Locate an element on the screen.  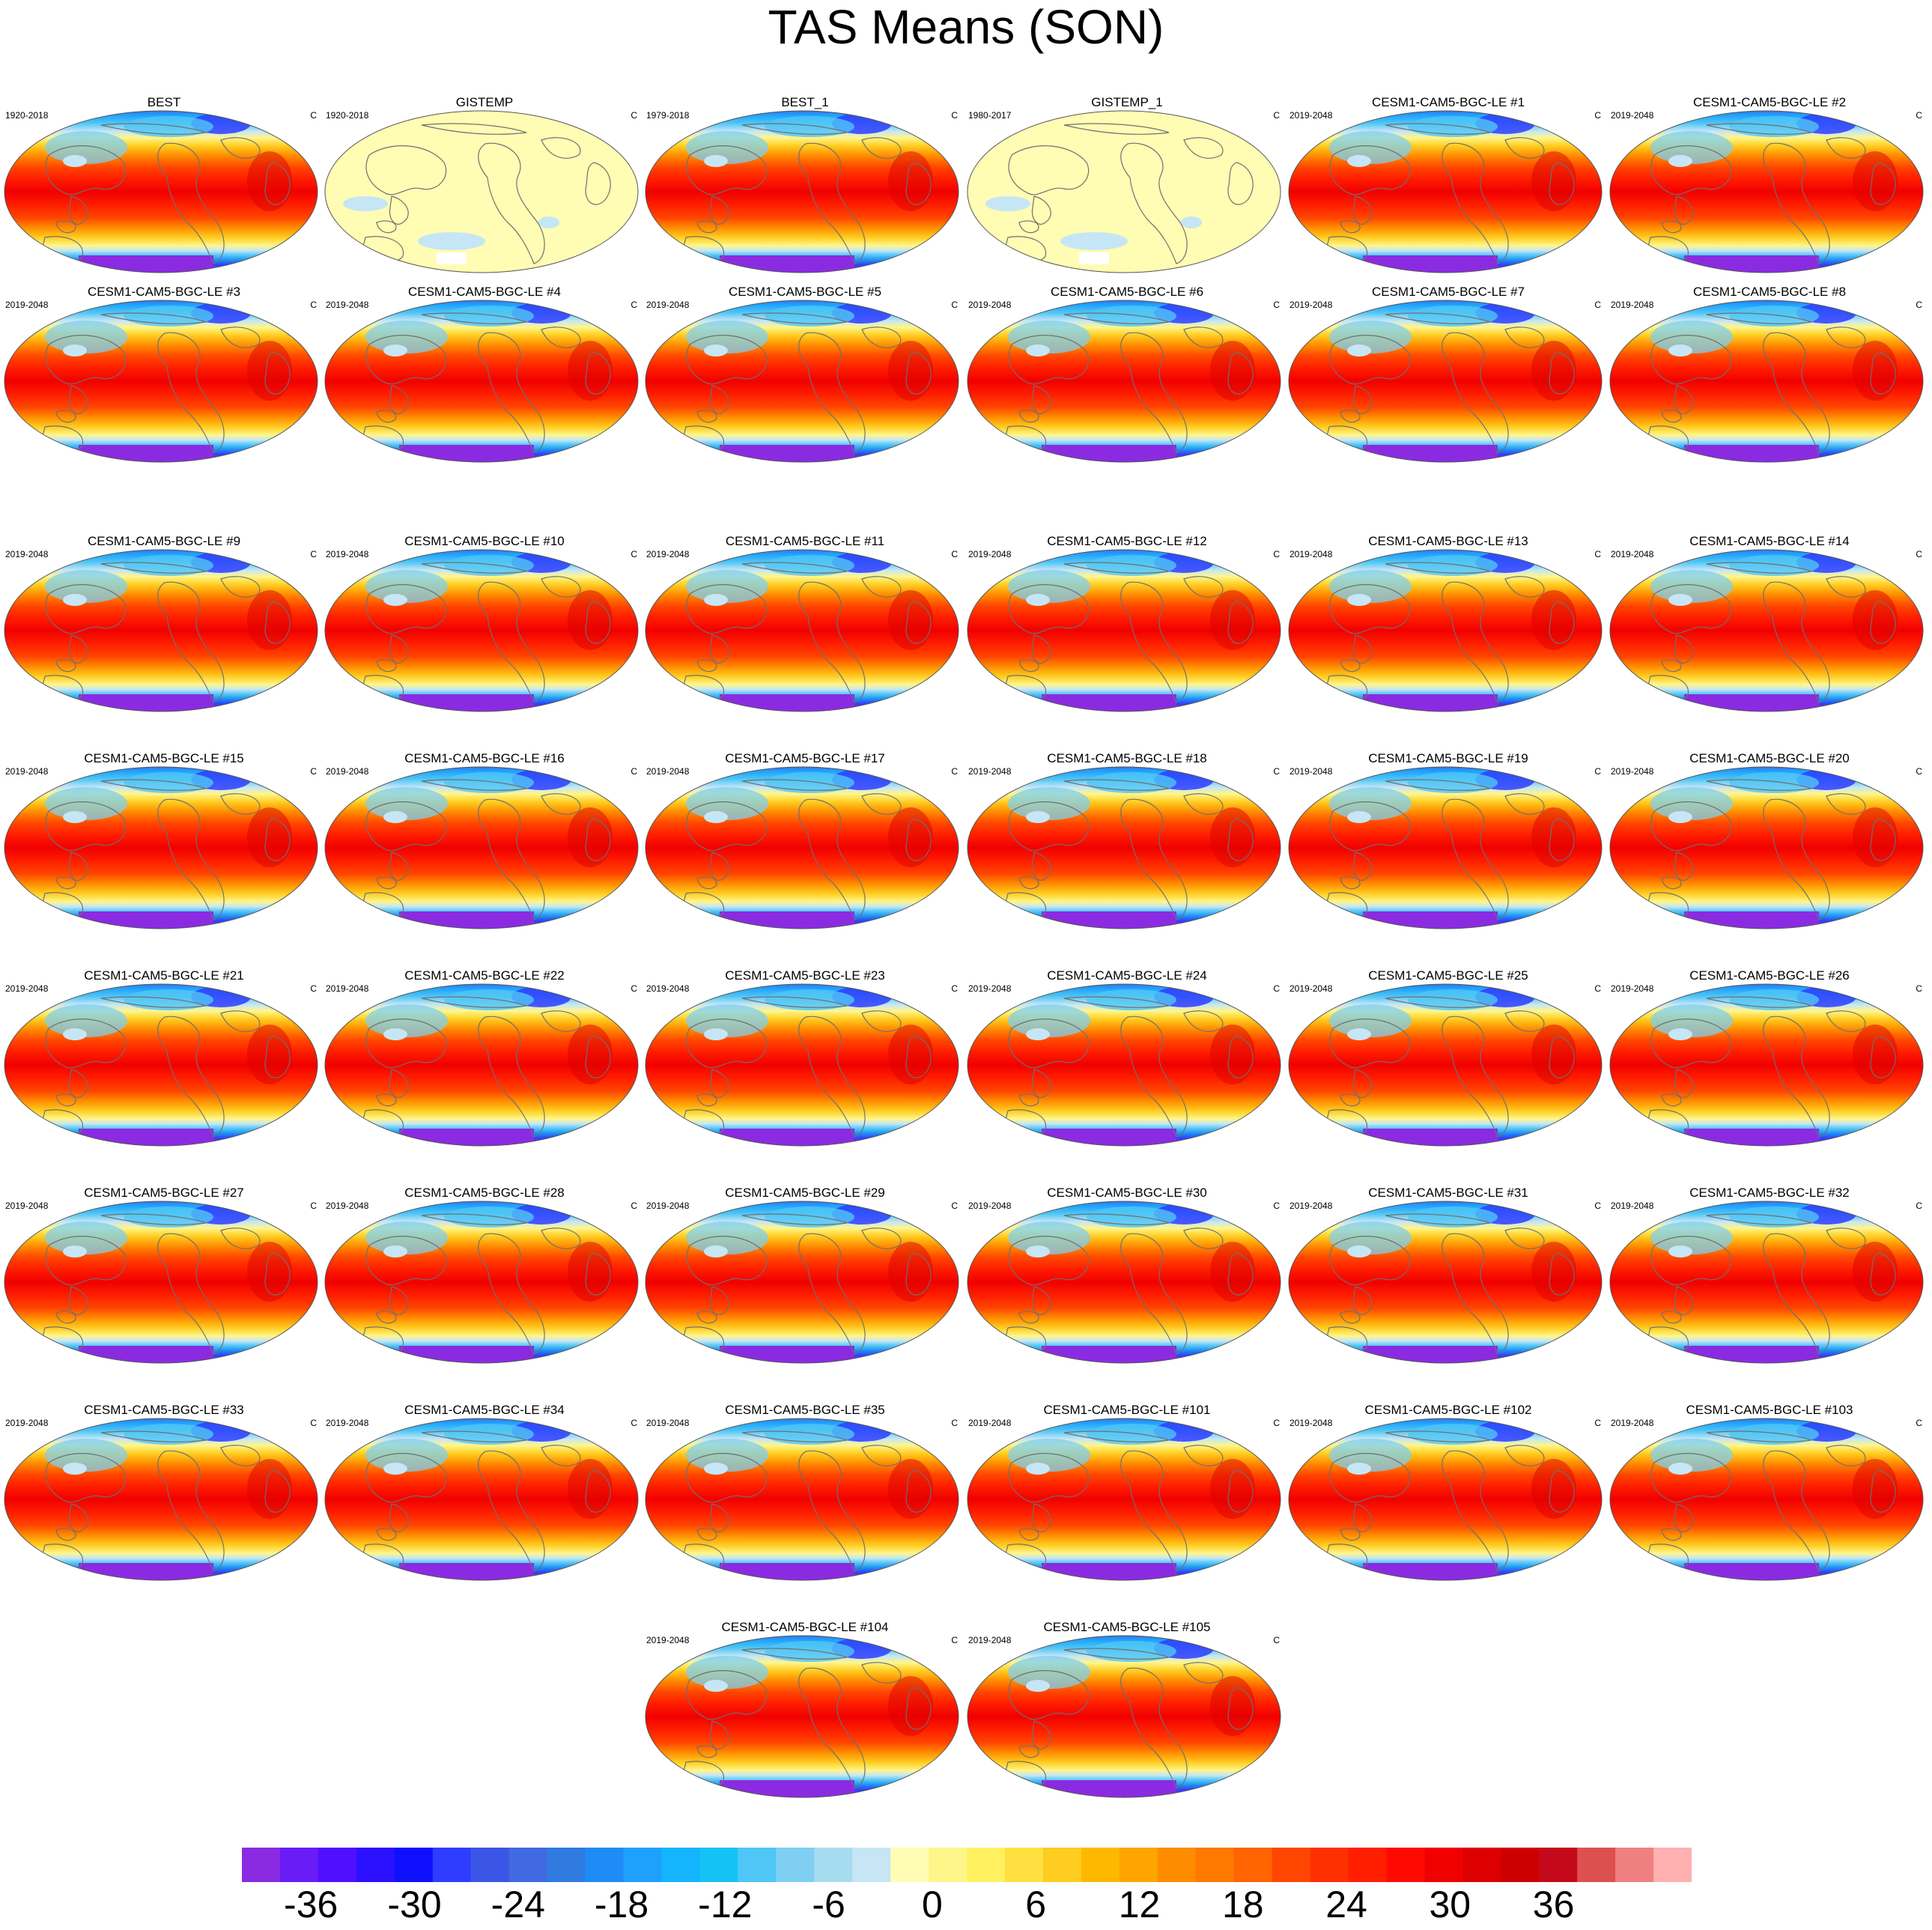
colorbar-tick-label: 24 is located at coordinates (1346, 1905).